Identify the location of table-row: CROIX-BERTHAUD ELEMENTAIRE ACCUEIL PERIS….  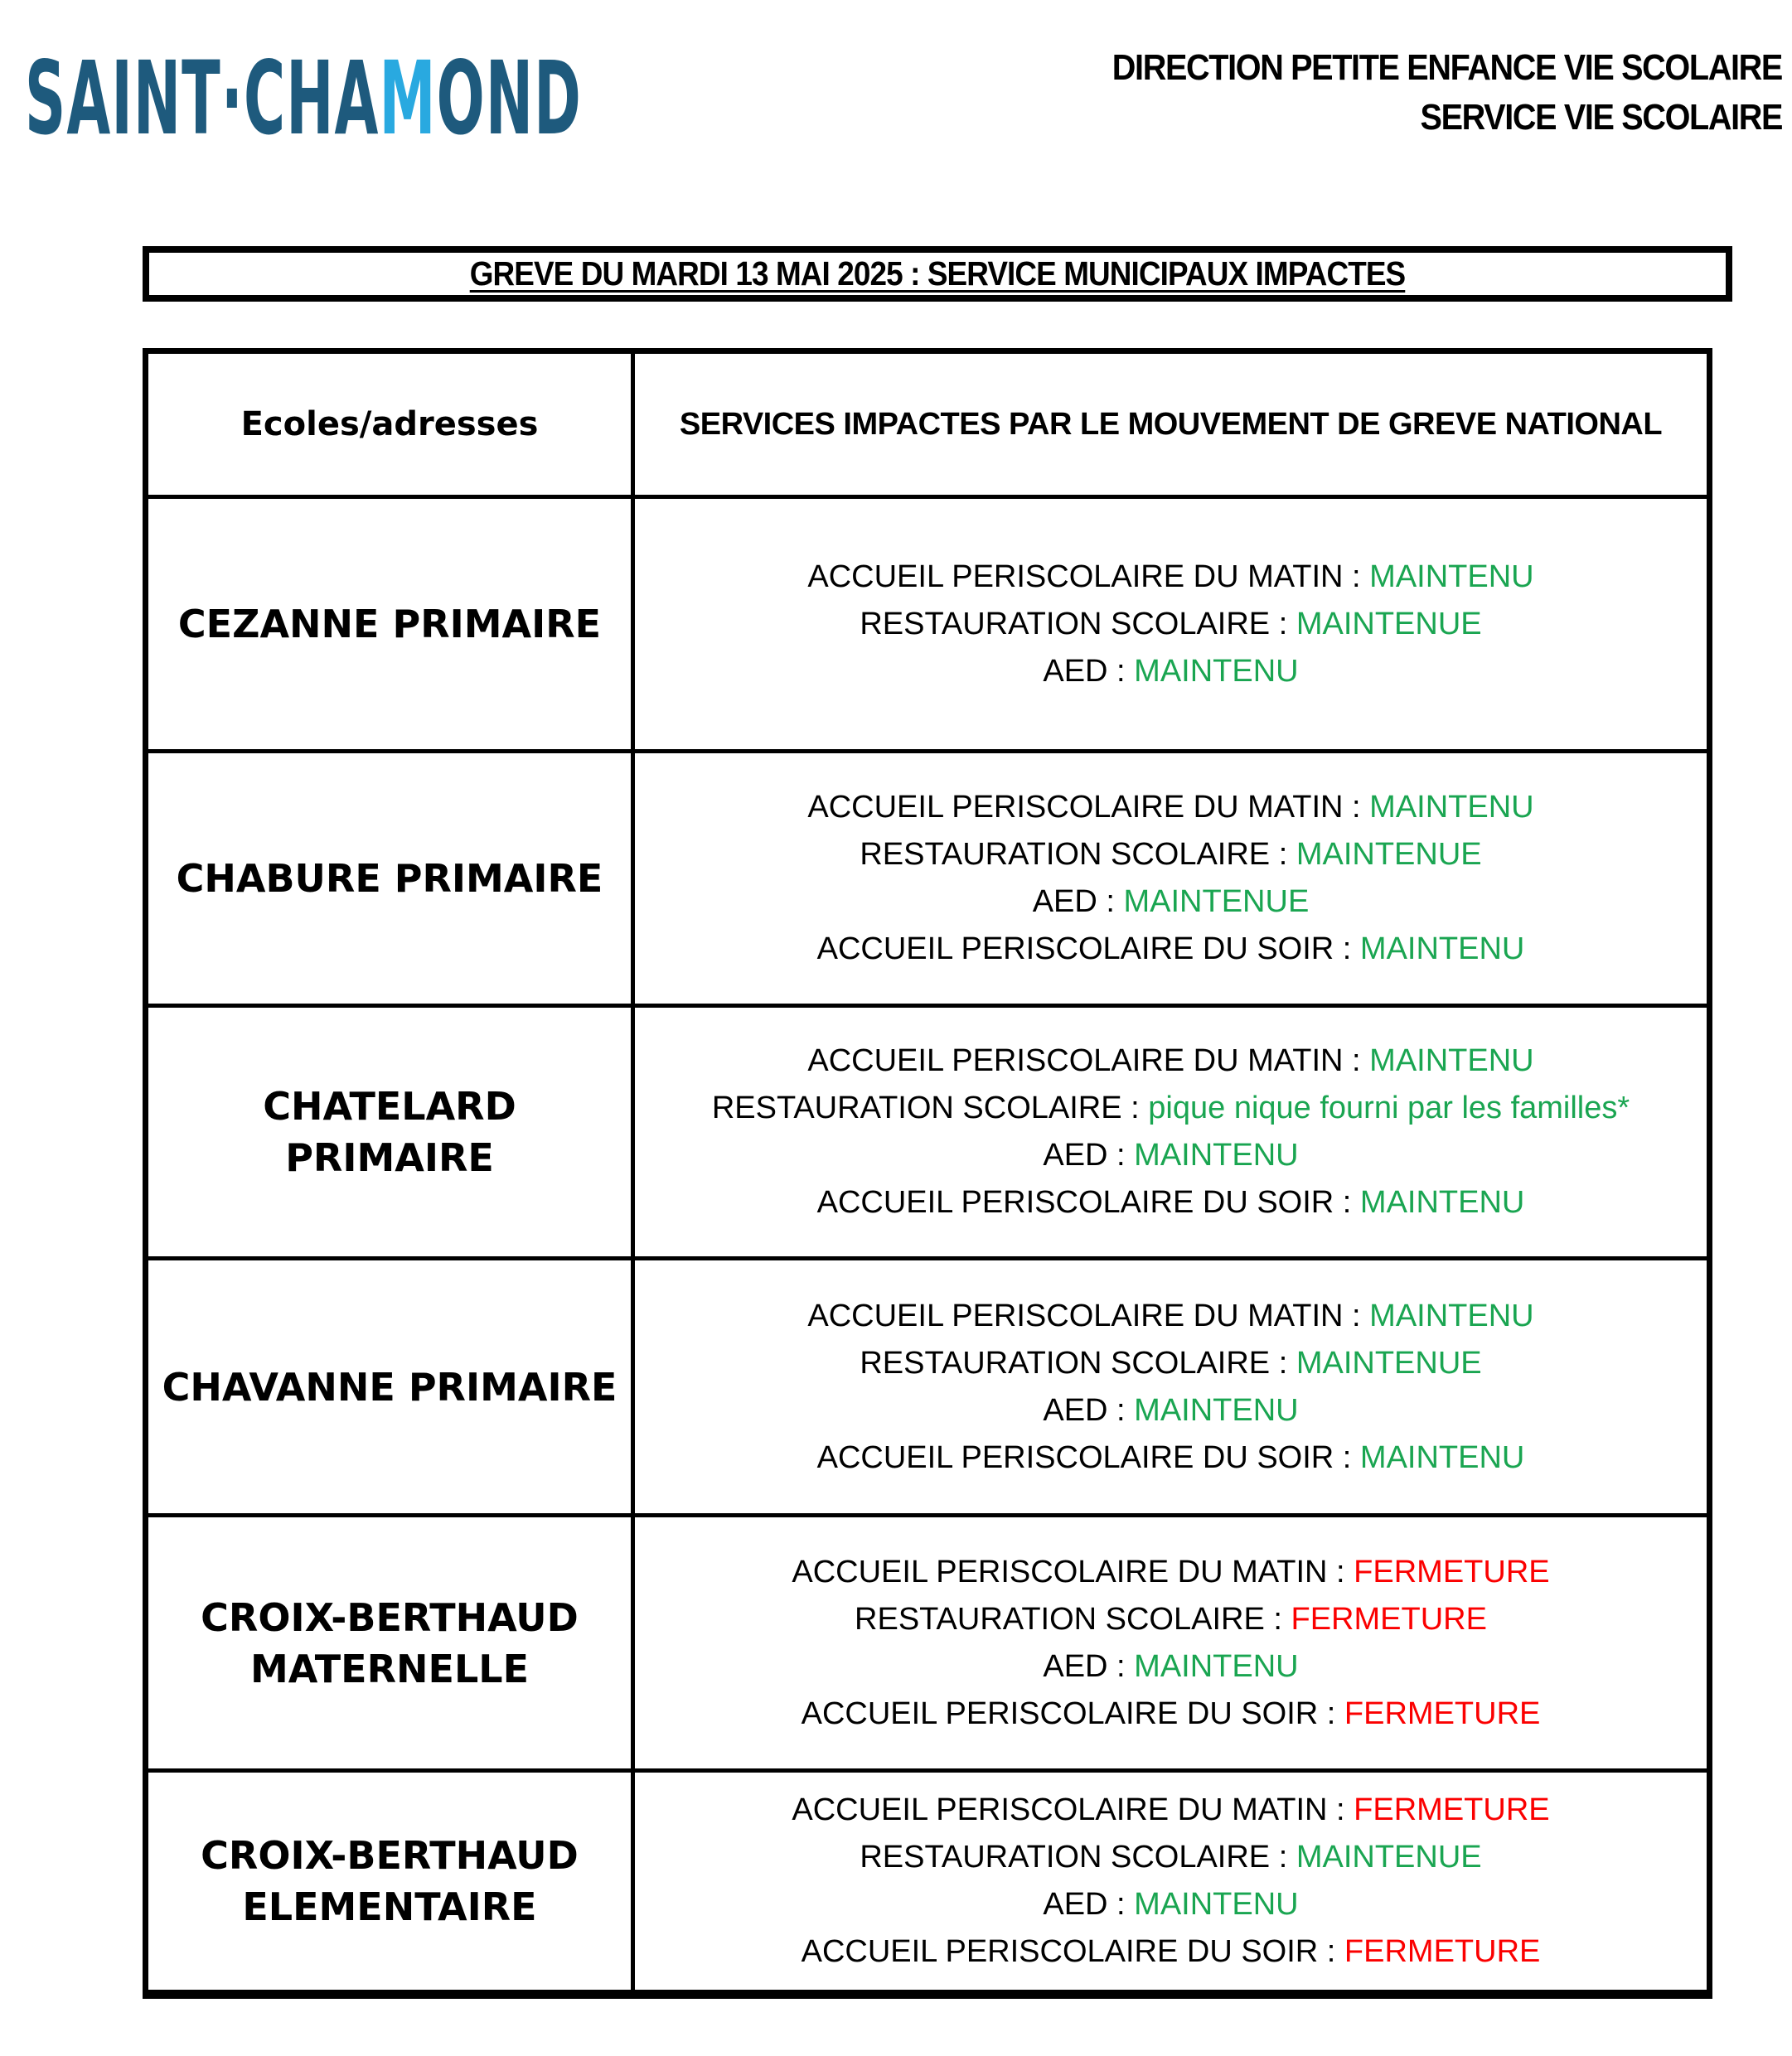
(927, 1879).